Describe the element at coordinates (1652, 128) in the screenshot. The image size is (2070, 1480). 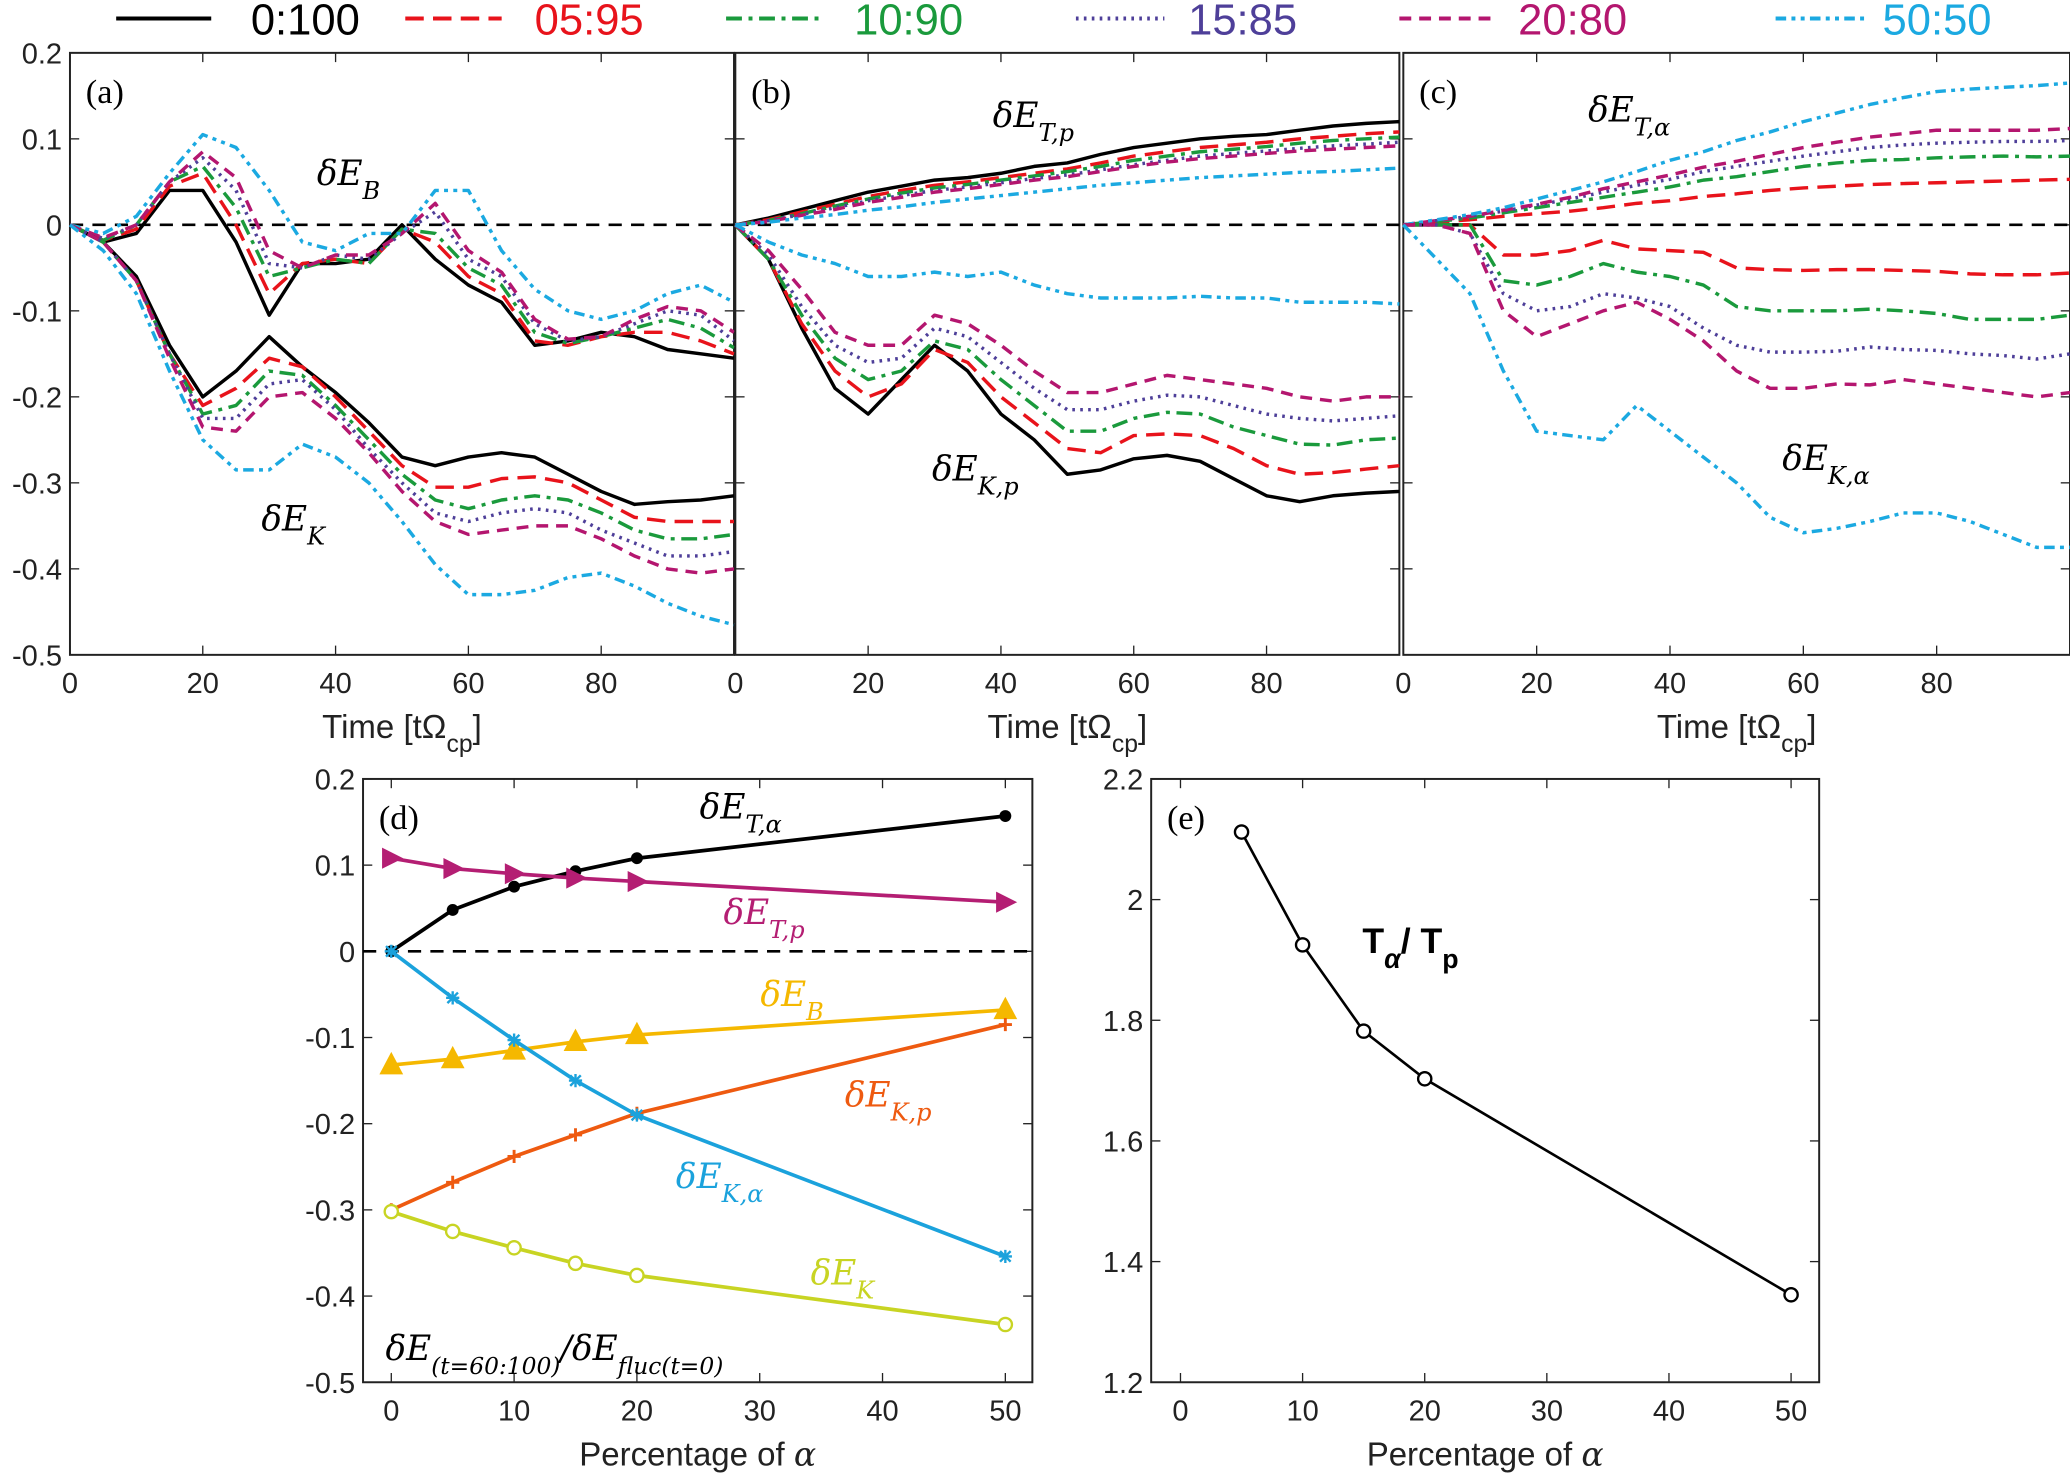
I see `text-subscript: T,α` at that location.